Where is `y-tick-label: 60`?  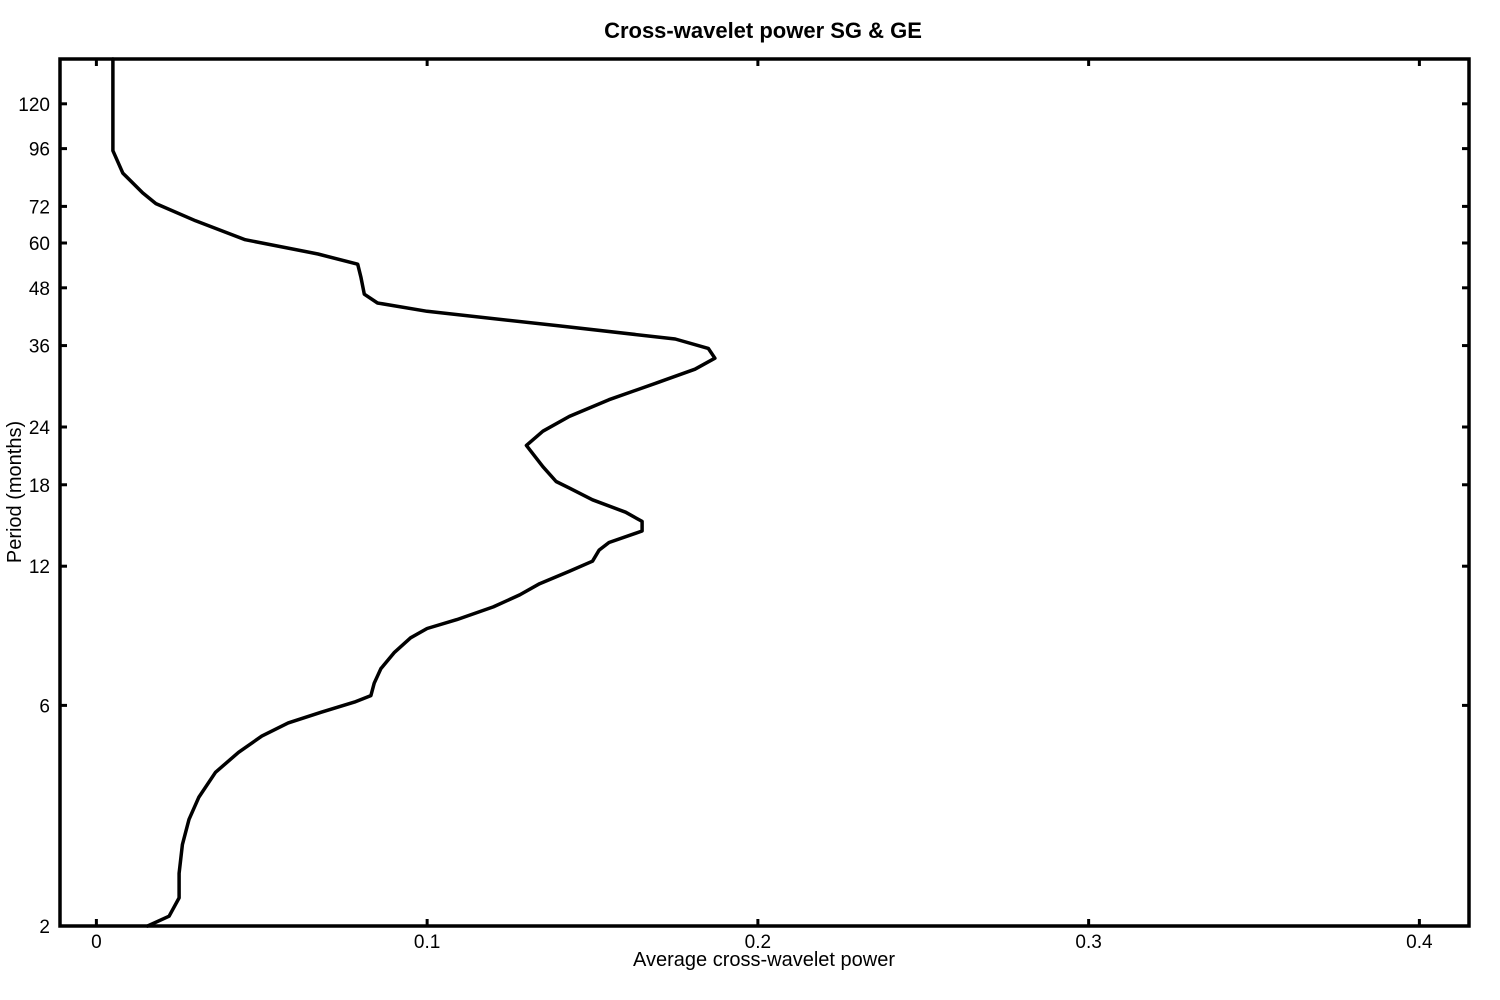
y-tick-label: 60 is located at coordinates (39, 244).